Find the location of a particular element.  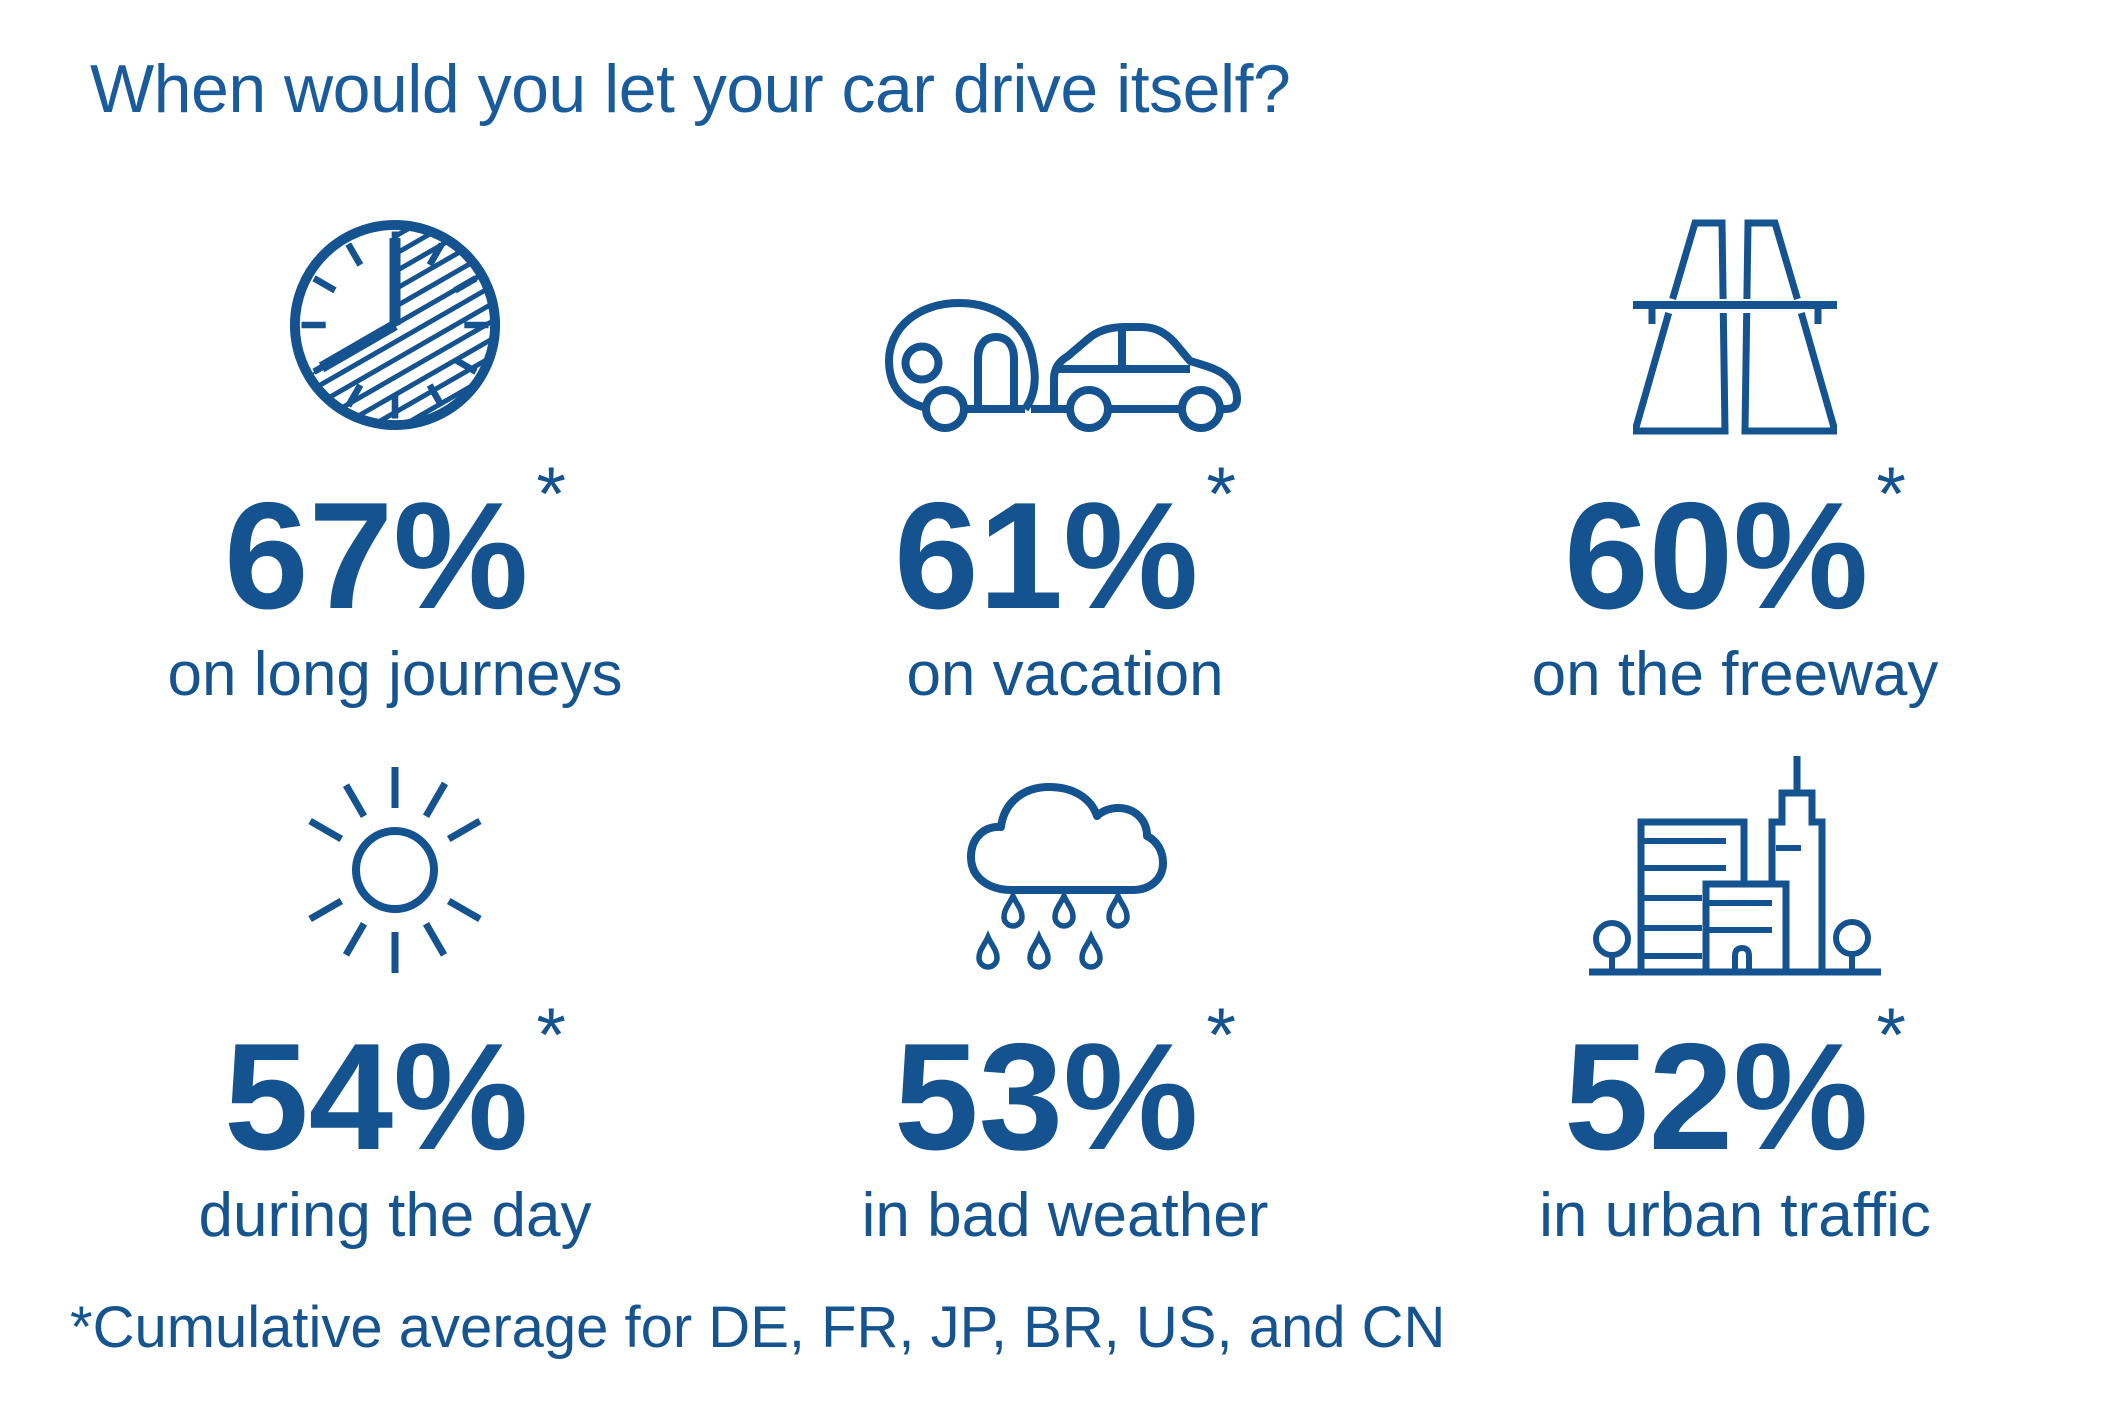

sun-icon is located at coordinates (395, 847).